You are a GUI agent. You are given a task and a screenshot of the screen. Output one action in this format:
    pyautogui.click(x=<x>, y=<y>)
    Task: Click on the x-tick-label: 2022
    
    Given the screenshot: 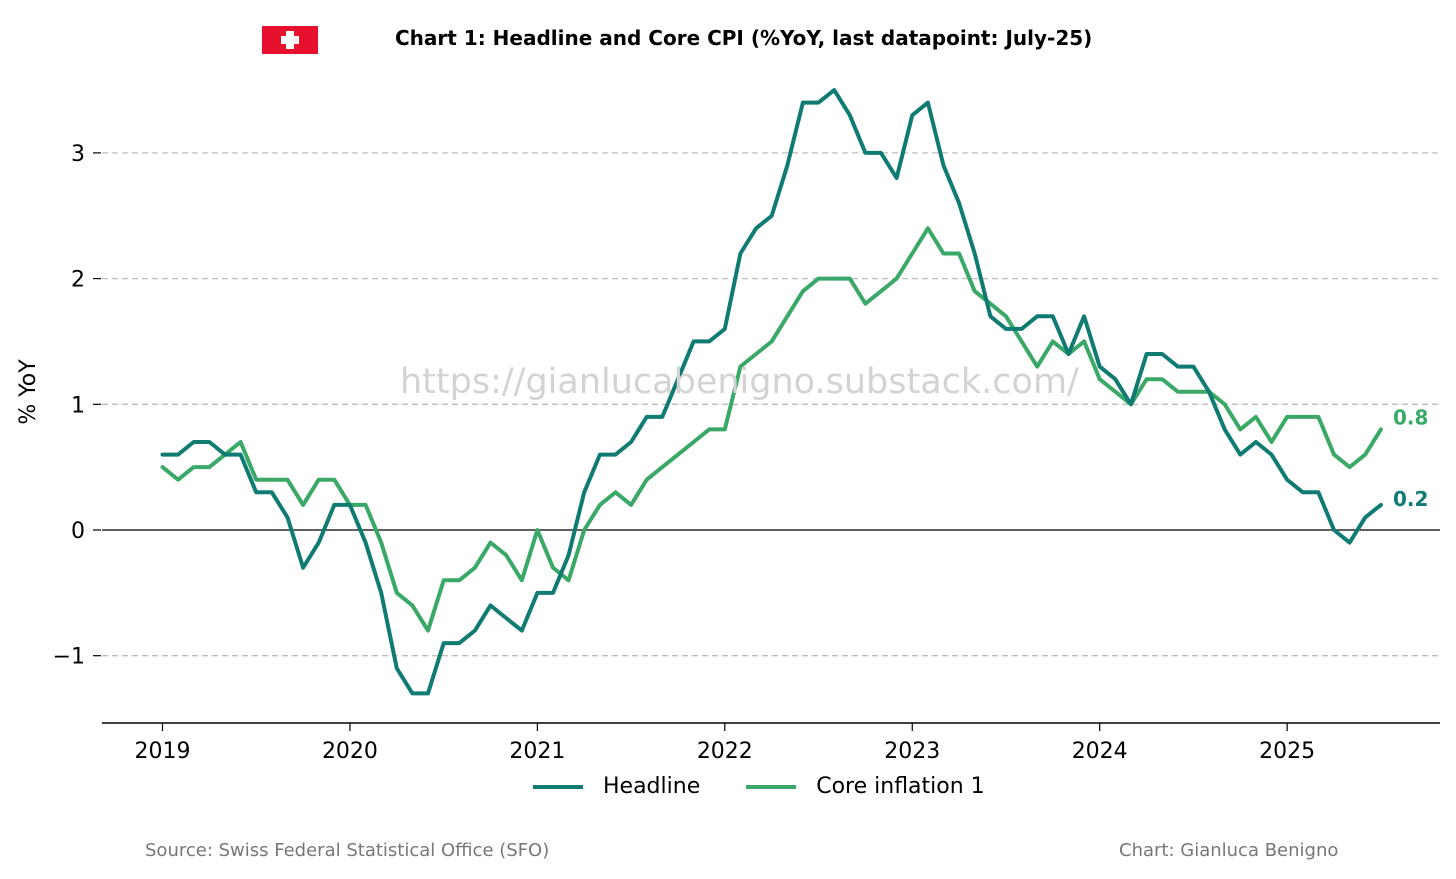 What is the action you would take?
    pyautogui.click(x=725, y=751)
    